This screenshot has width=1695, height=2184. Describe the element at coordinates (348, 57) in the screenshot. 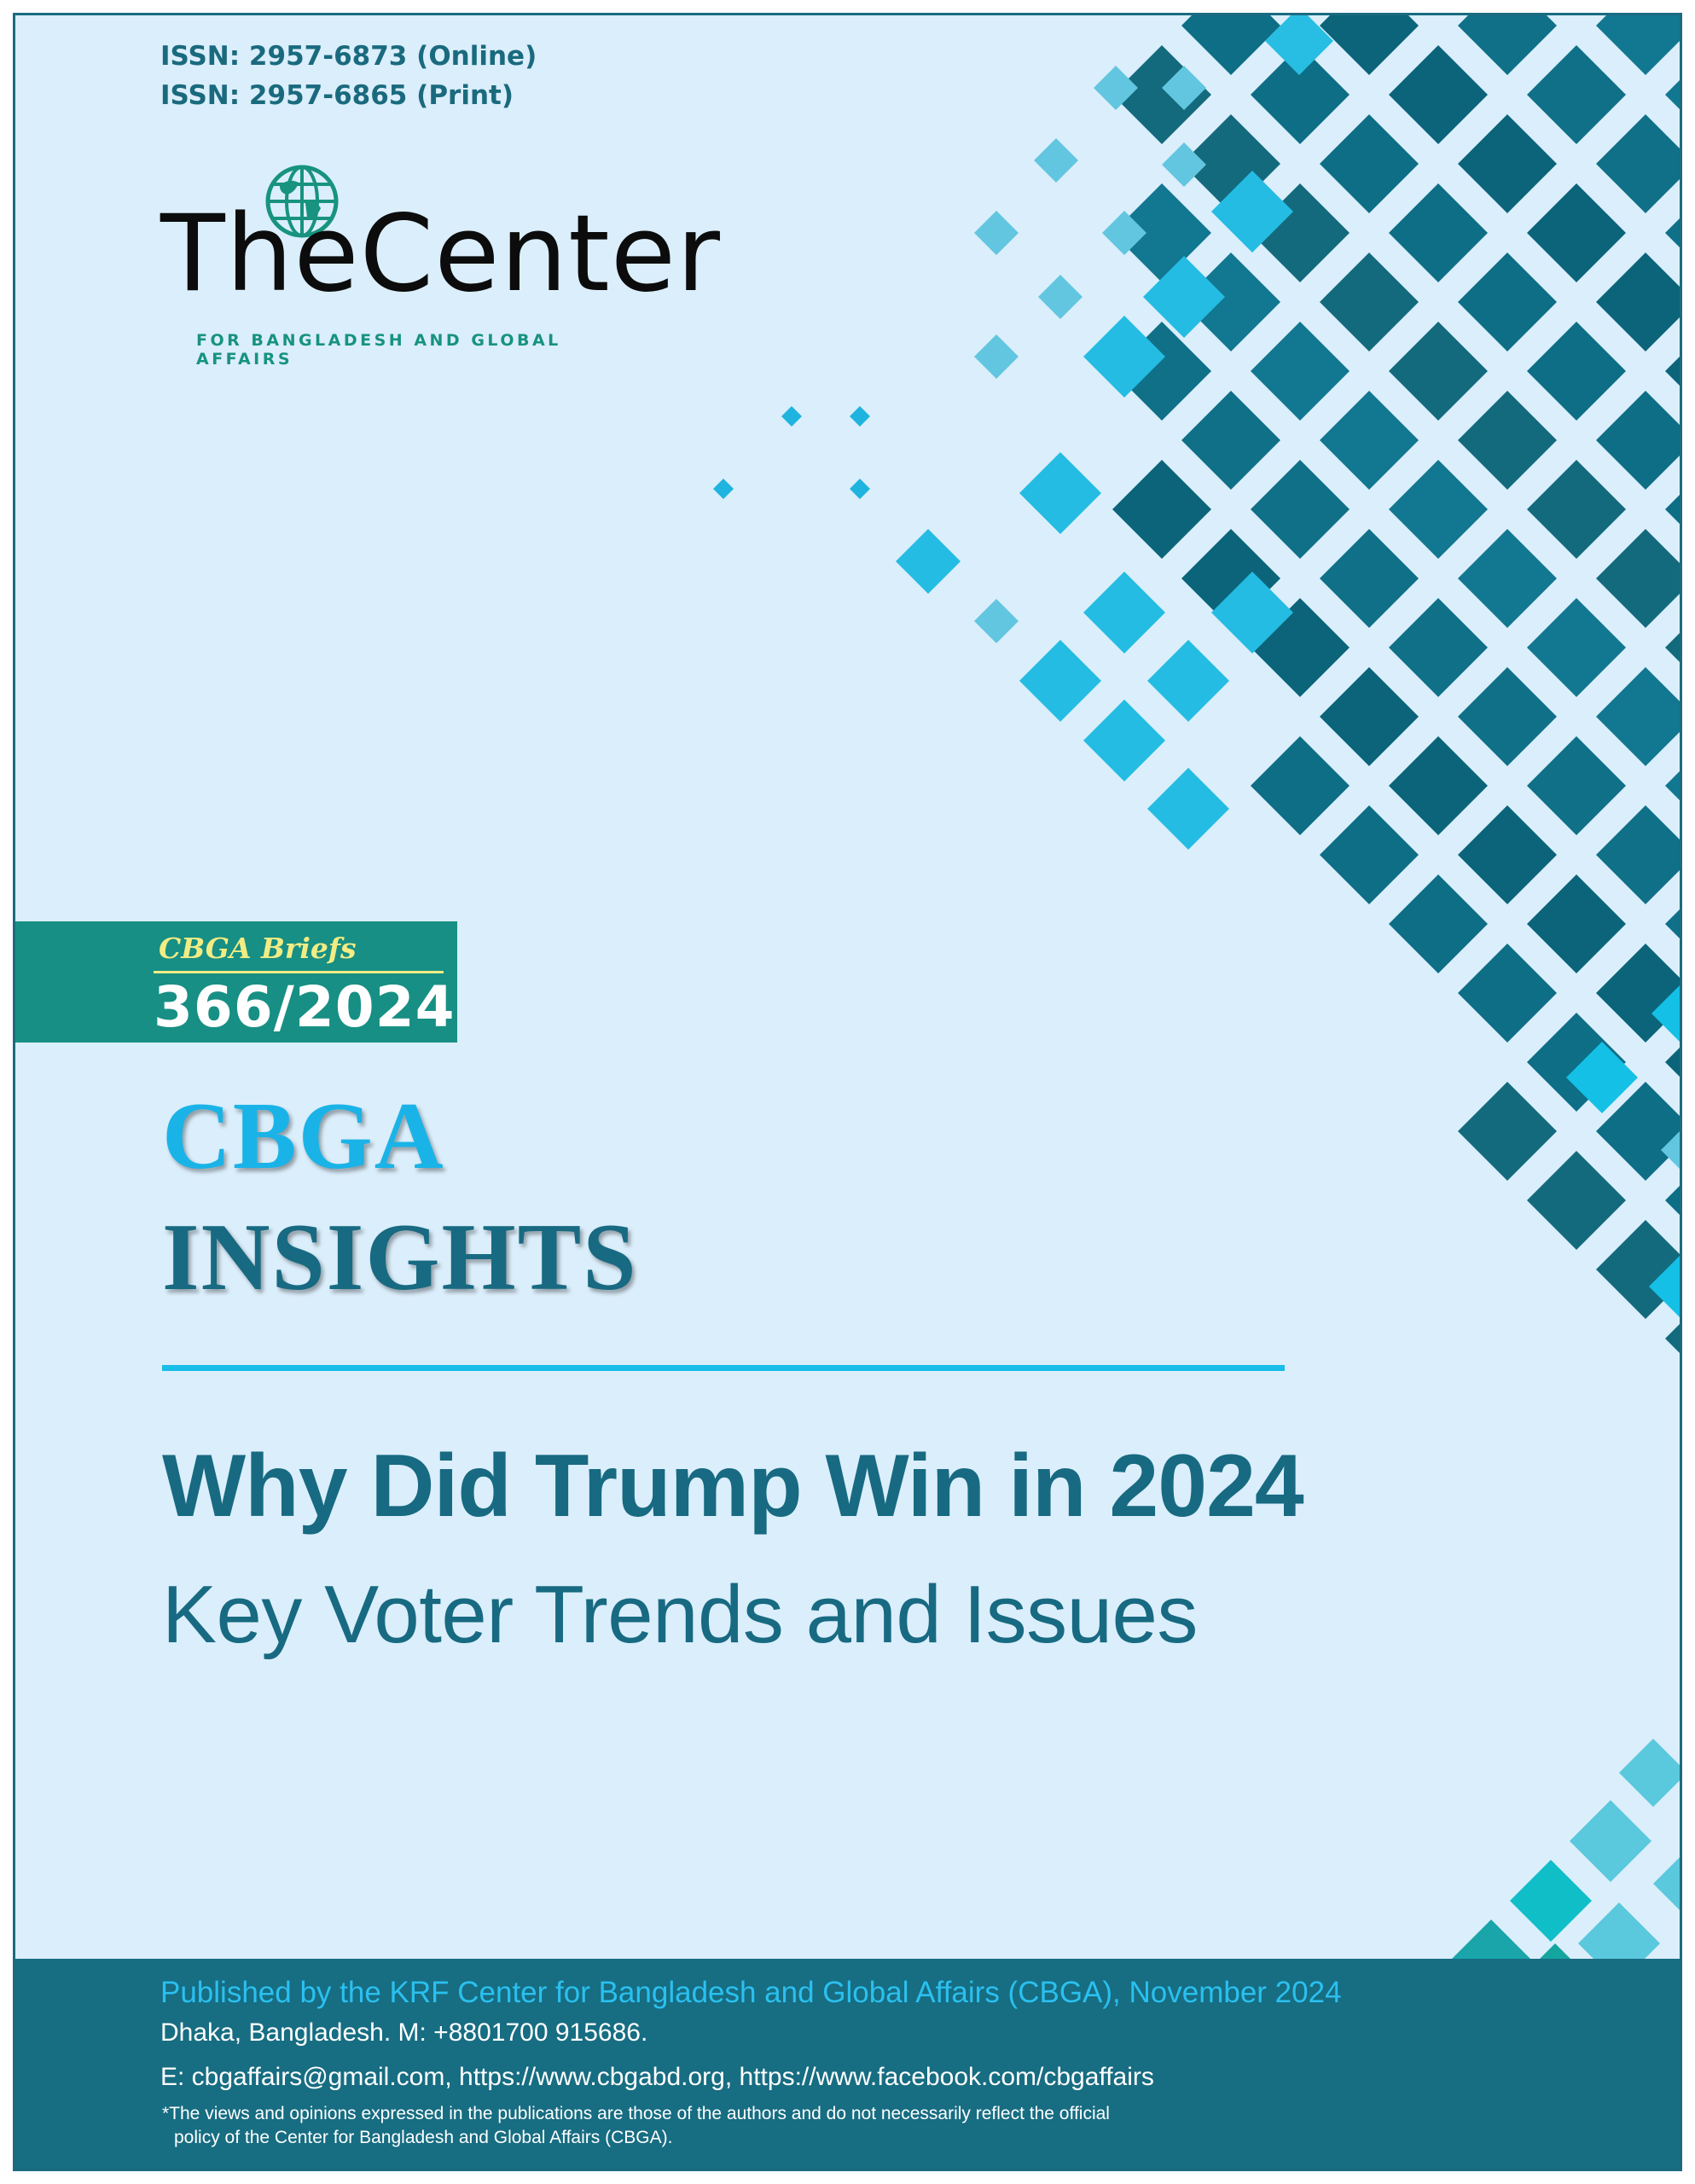

I see `issn-online: ISSN: 2957-6873 (Online)` at that location.